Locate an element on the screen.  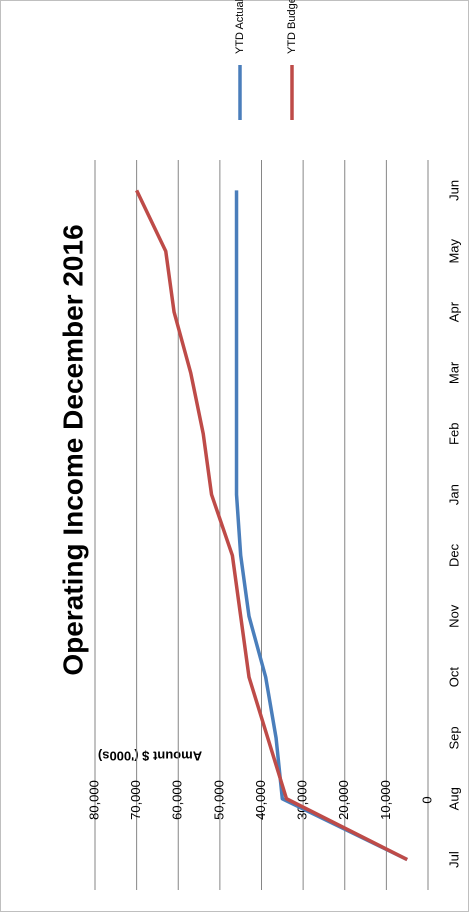
y-tick-label: 10,000 is located at coordinates (385, 800).